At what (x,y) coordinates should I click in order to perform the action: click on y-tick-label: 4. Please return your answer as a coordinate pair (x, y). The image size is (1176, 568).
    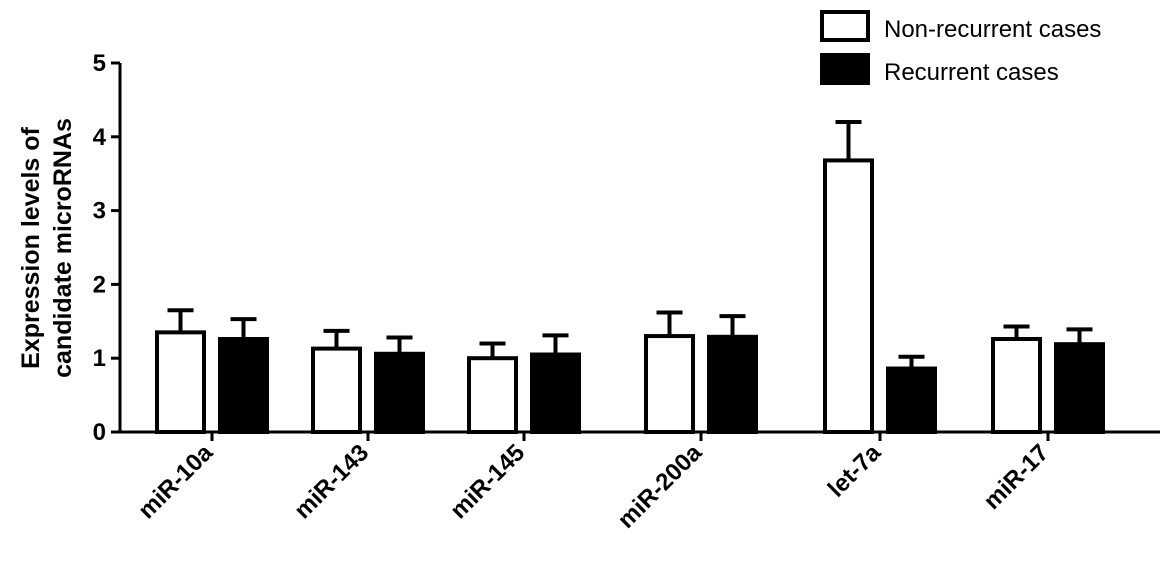
    Looking at the image, I should click on (100, 137).